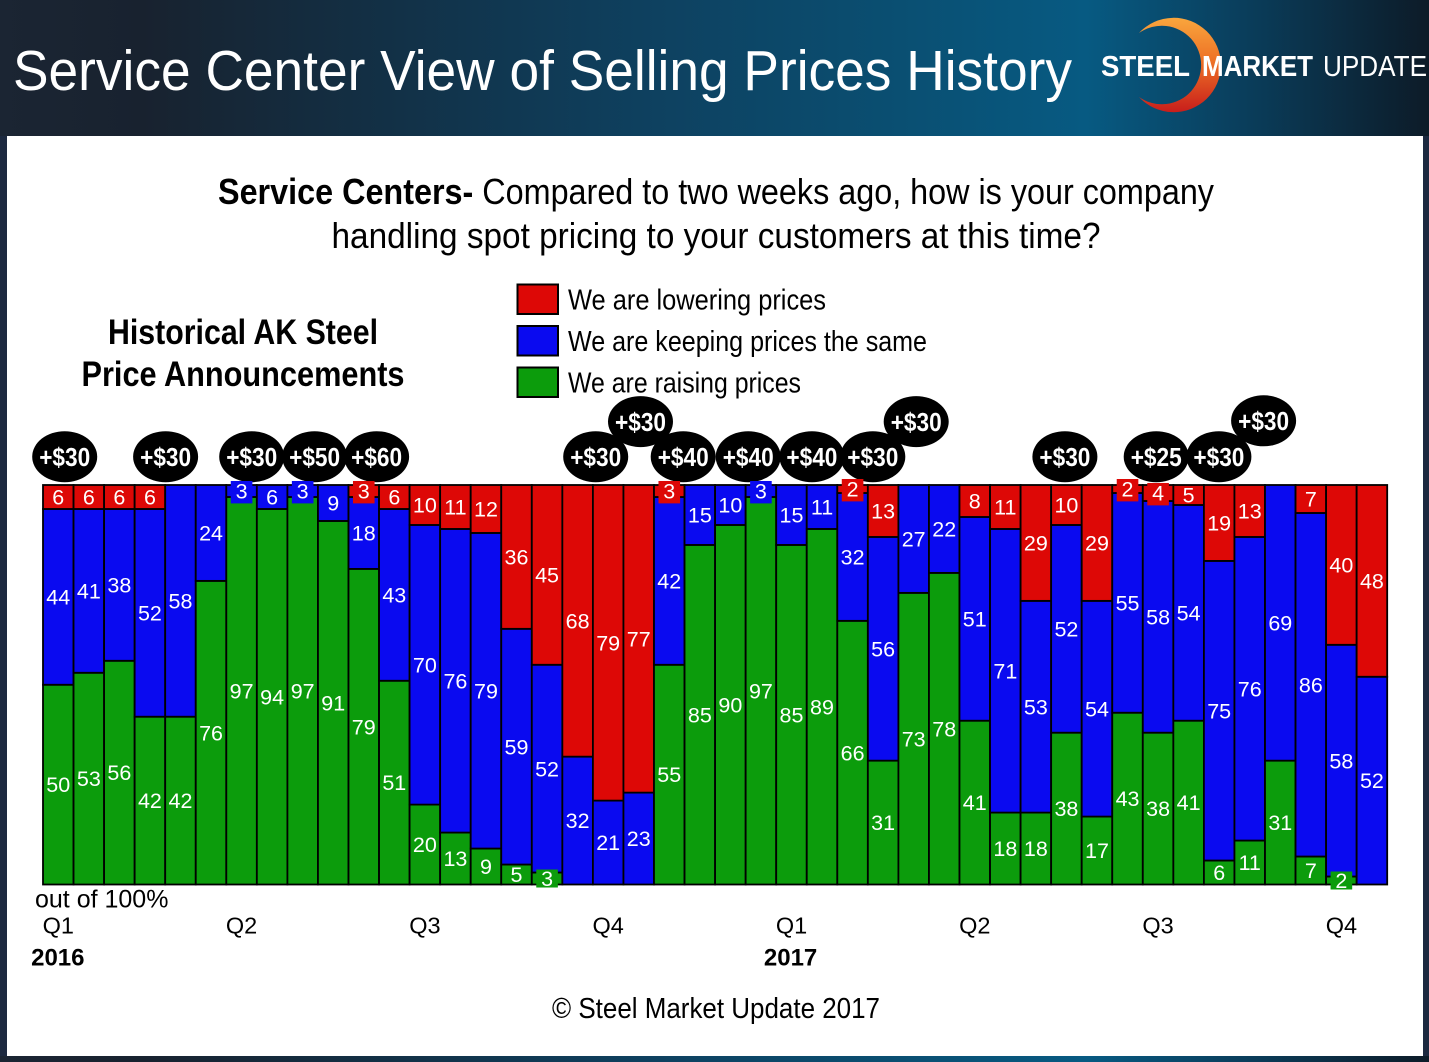 The height and width of the screenshot is (1062, 1429). Describe the element at coordinates (101, 900) in the screenshot. I see `svg-text: out of 100%` at that location.